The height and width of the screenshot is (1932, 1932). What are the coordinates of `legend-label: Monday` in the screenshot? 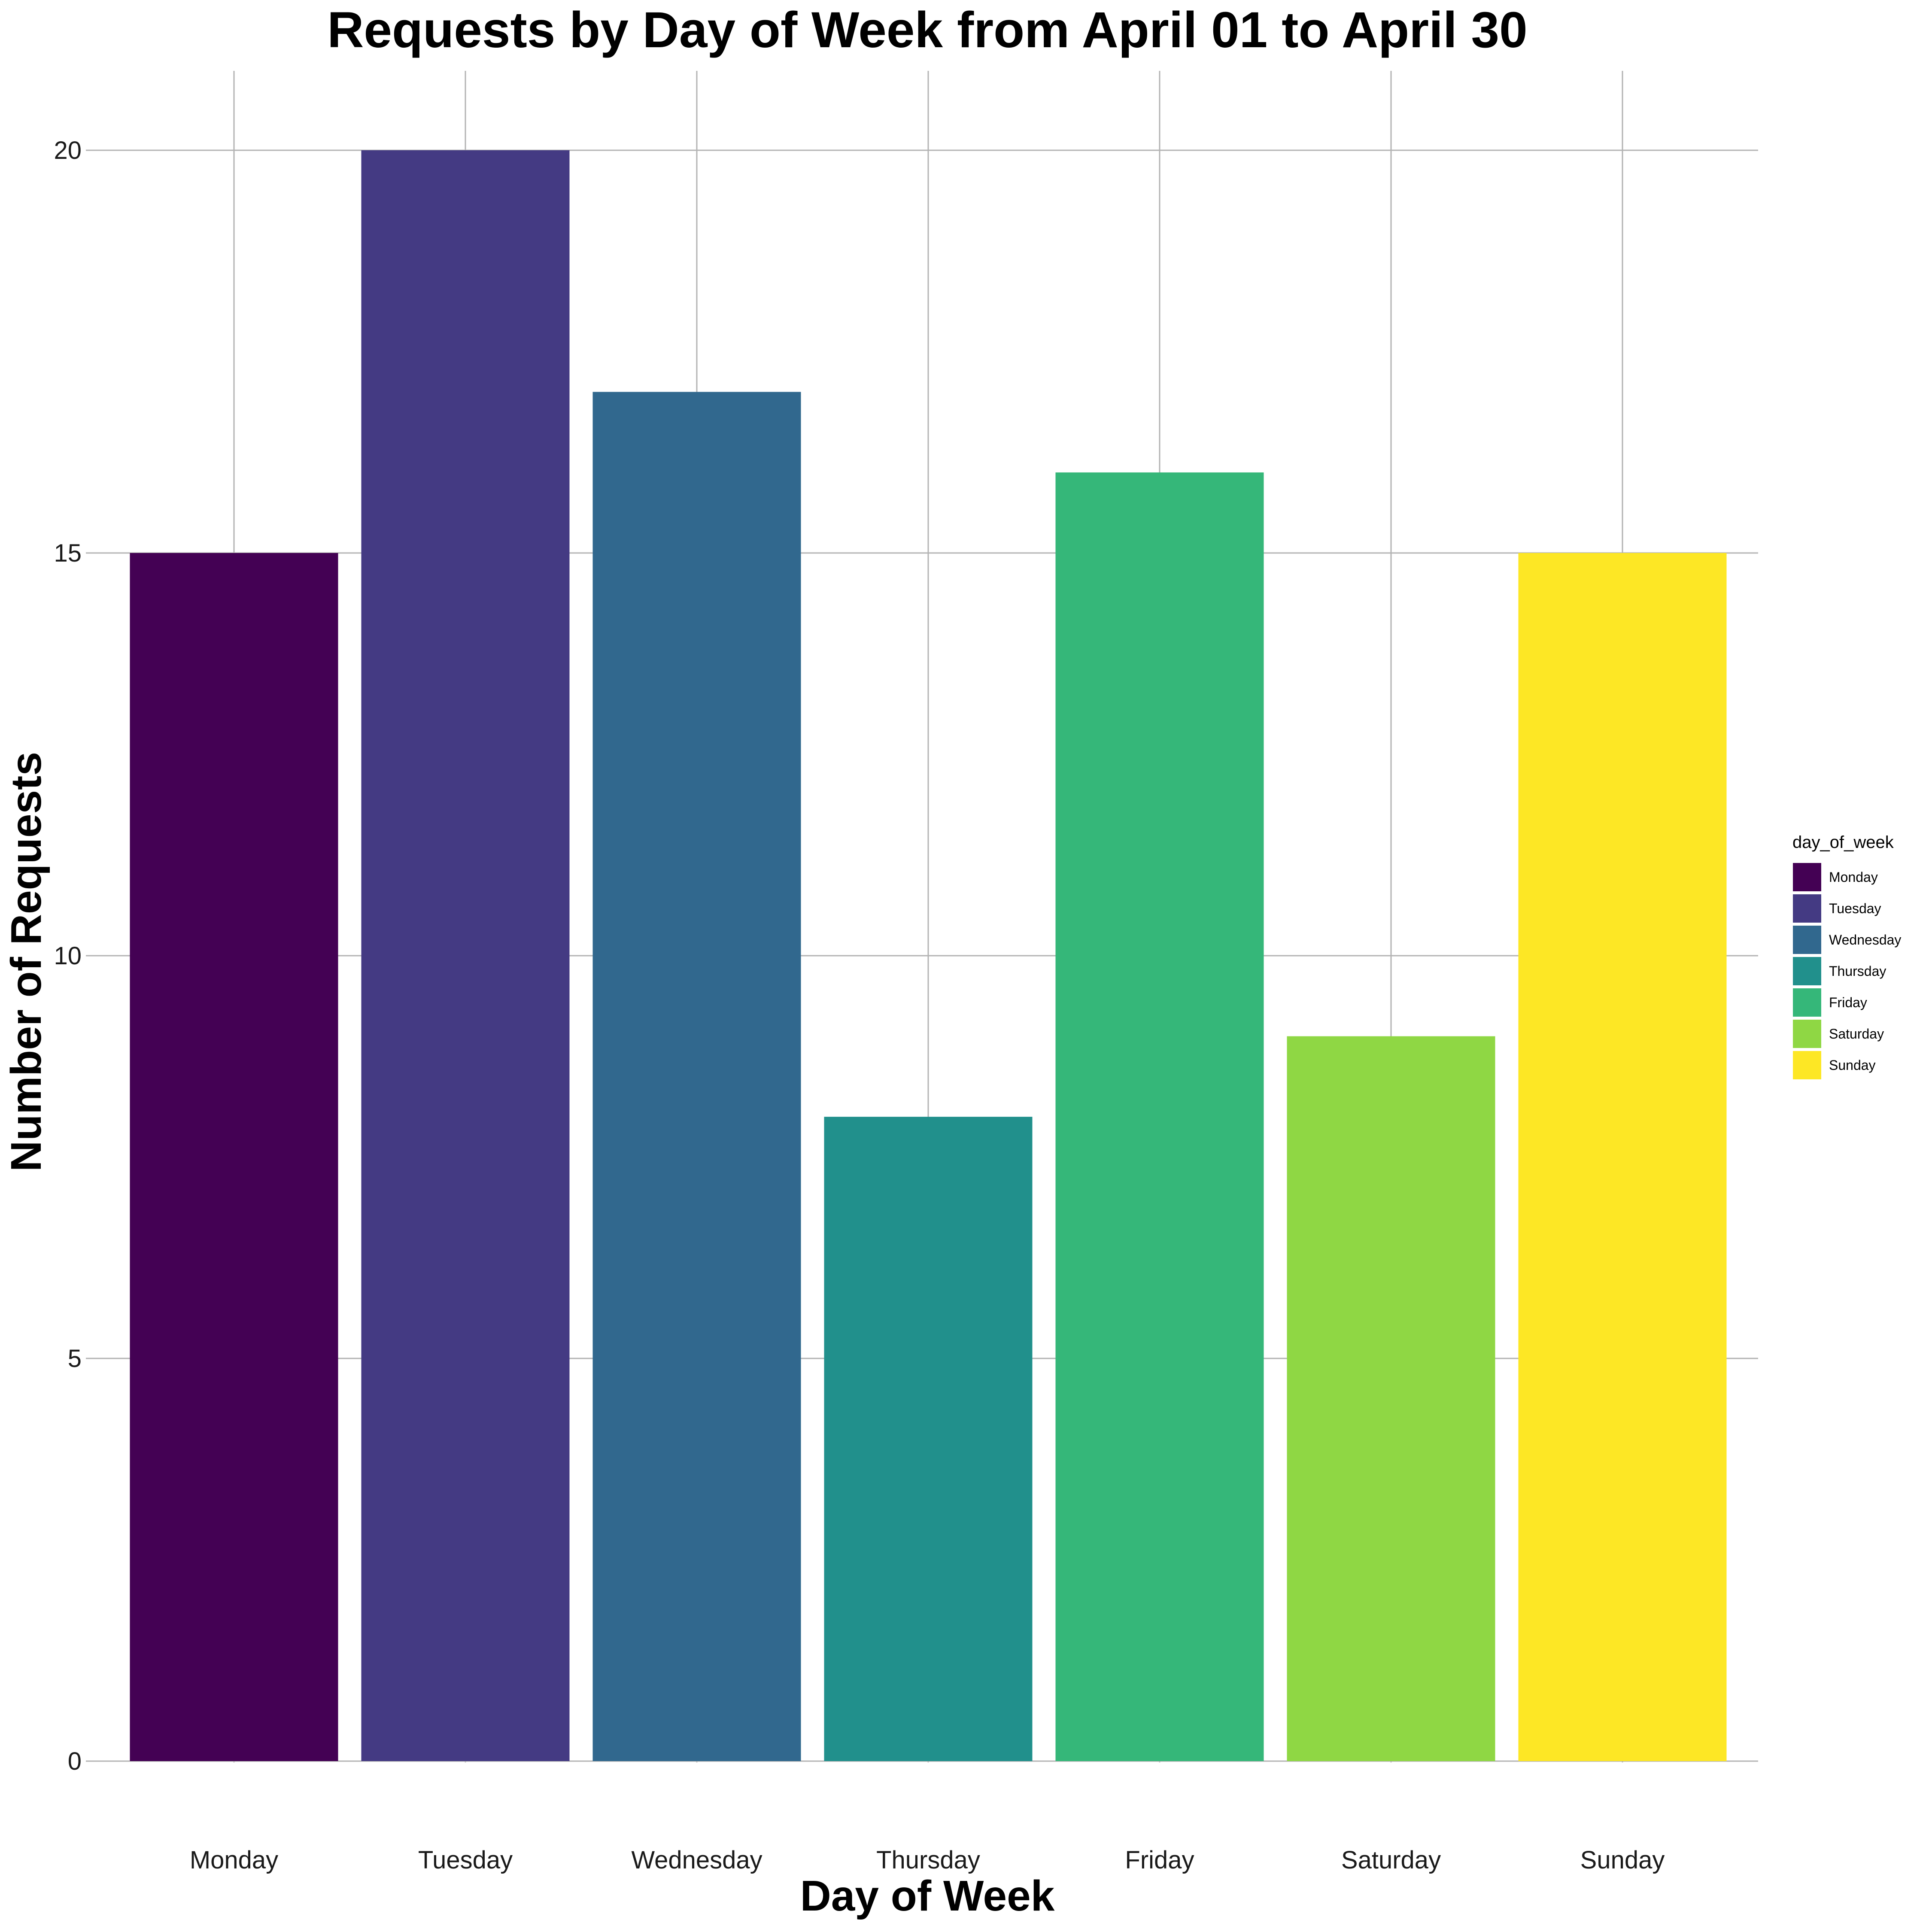 It's located at (1853, 877).